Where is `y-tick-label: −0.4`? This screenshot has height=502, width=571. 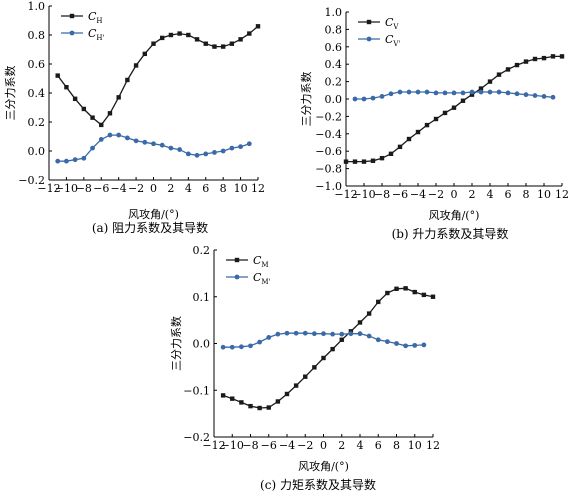
y-tick-label: −0.4 is located at coordinates (328, 134).